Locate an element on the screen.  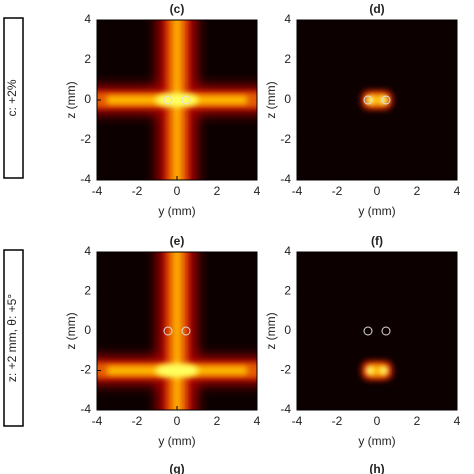
panel-title: (e) is located at coordinates (177, 241).